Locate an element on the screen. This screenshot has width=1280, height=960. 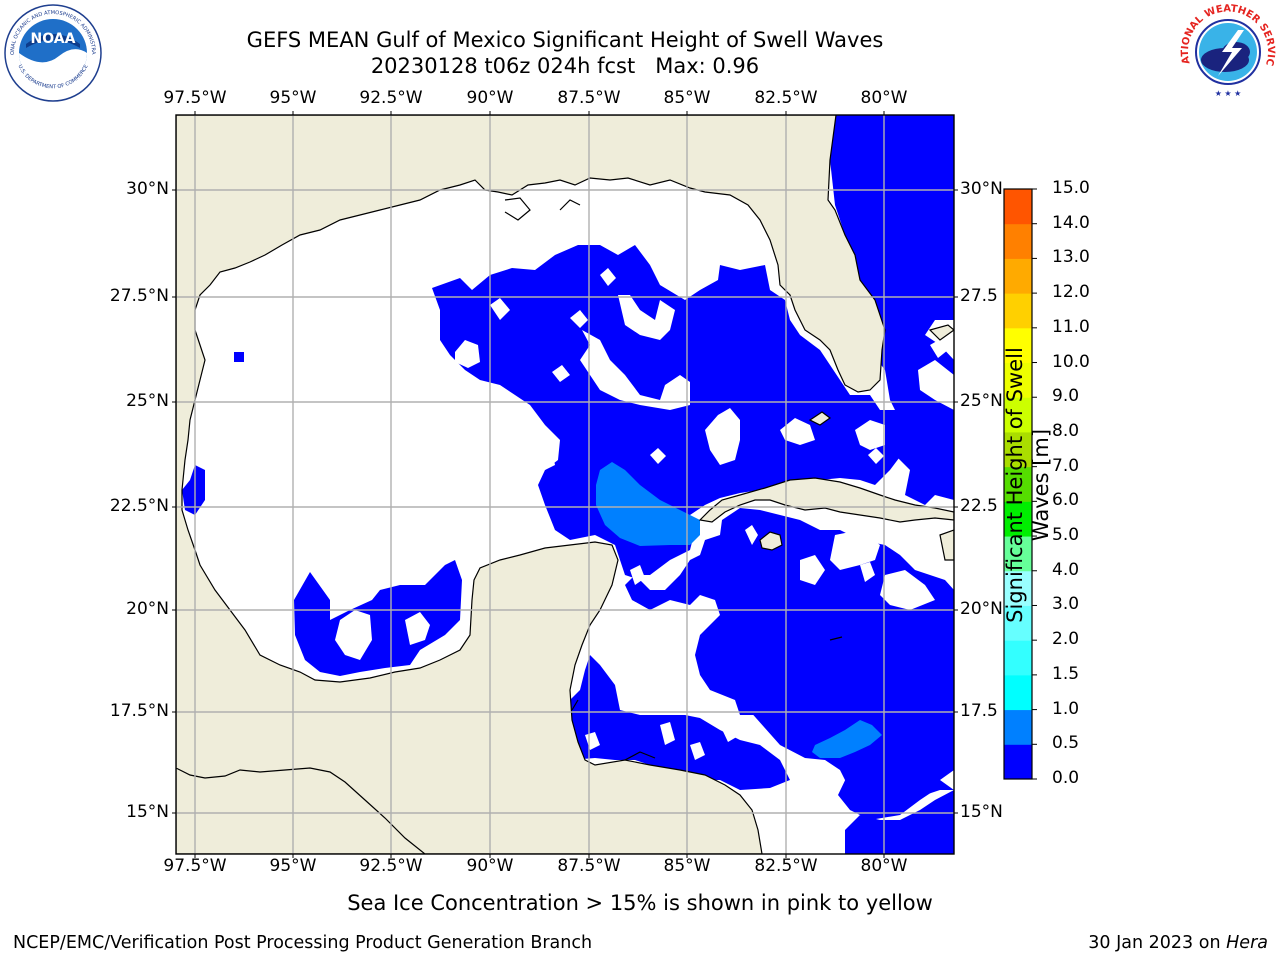
lat-label-left: 25°N is located at coordinates (147, 401).